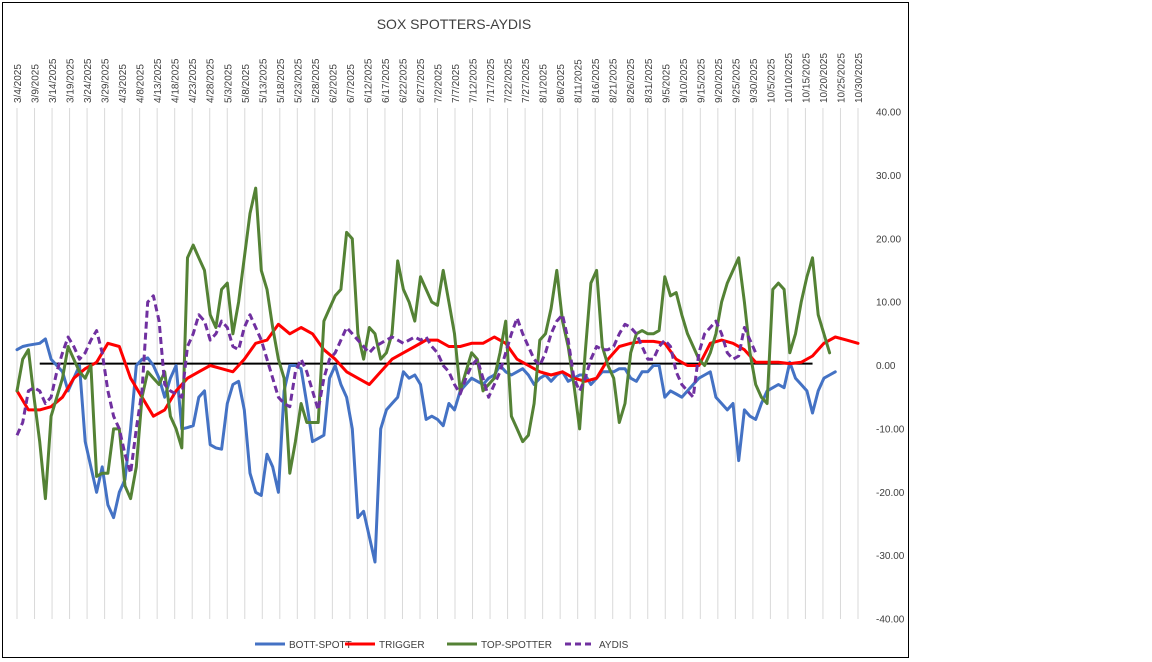  Describe the element at coordinates (298, 80) in the screenshot. I see `x-tick-label: 5/23/2025` at that location.